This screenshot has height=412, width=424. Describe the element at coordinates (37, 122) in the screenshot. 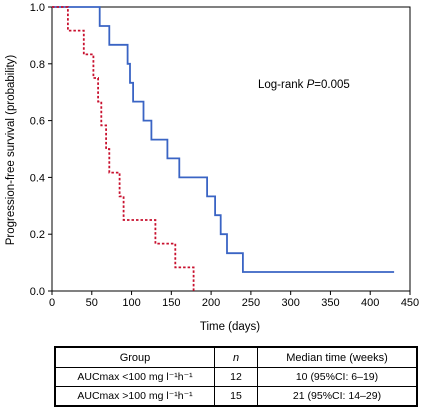

I see `y-tick-label: 0.6` at that location.